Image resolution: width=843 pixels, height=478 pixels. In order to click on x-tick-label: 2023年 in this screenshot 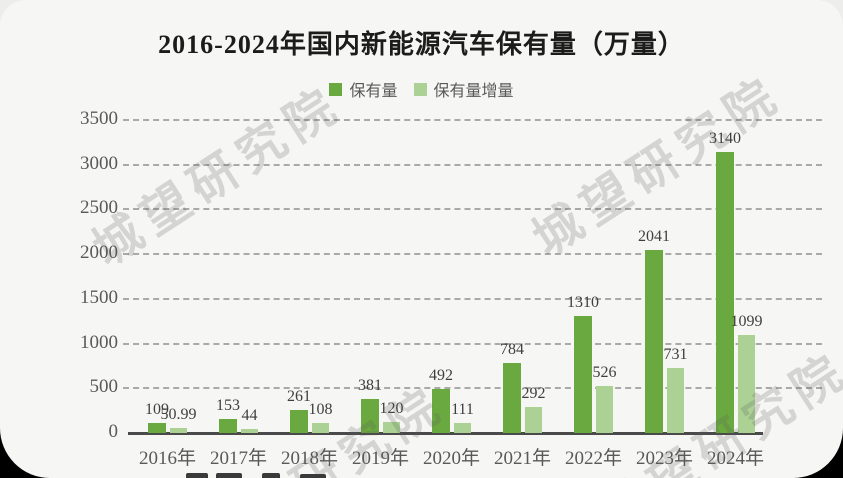, I will do `click(664, 458)`.